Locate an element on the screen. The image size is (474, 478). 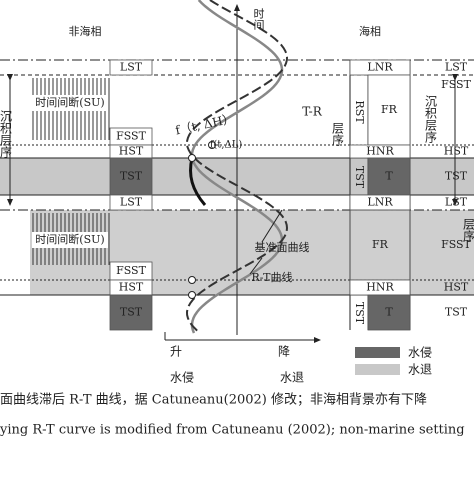
sequence-label: 层序 is located at coordinates (468, 230).